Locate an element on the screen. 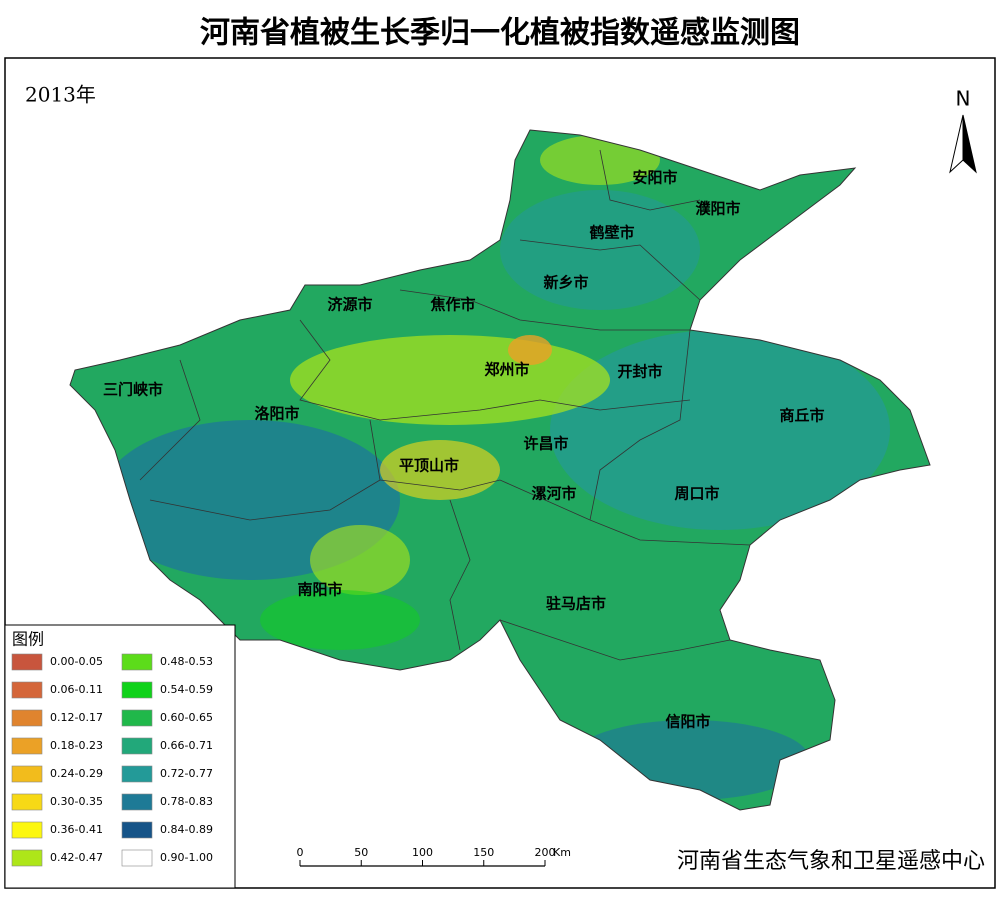  scale-unit: Km is located at coordinates (562, 852).